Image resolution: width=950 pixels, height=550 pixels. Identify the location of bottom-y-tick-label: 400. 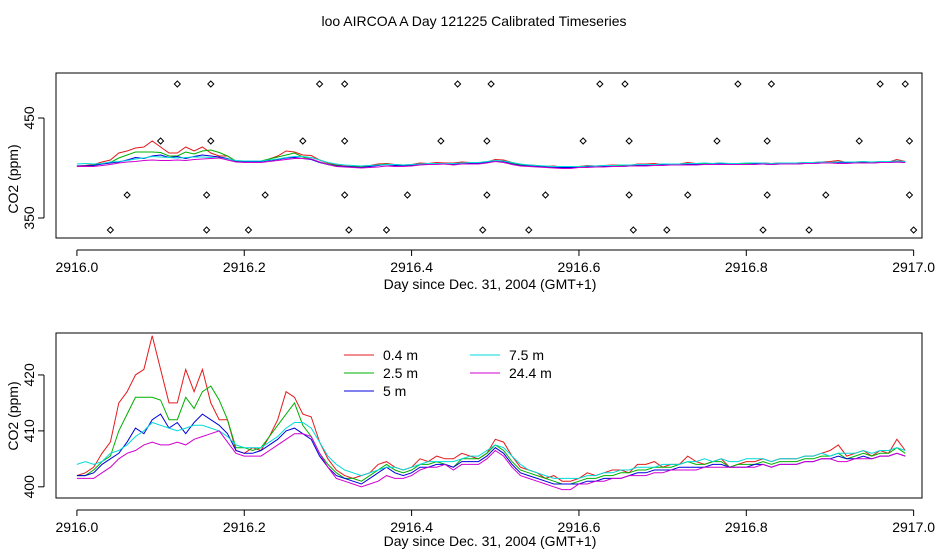
(29, 487).